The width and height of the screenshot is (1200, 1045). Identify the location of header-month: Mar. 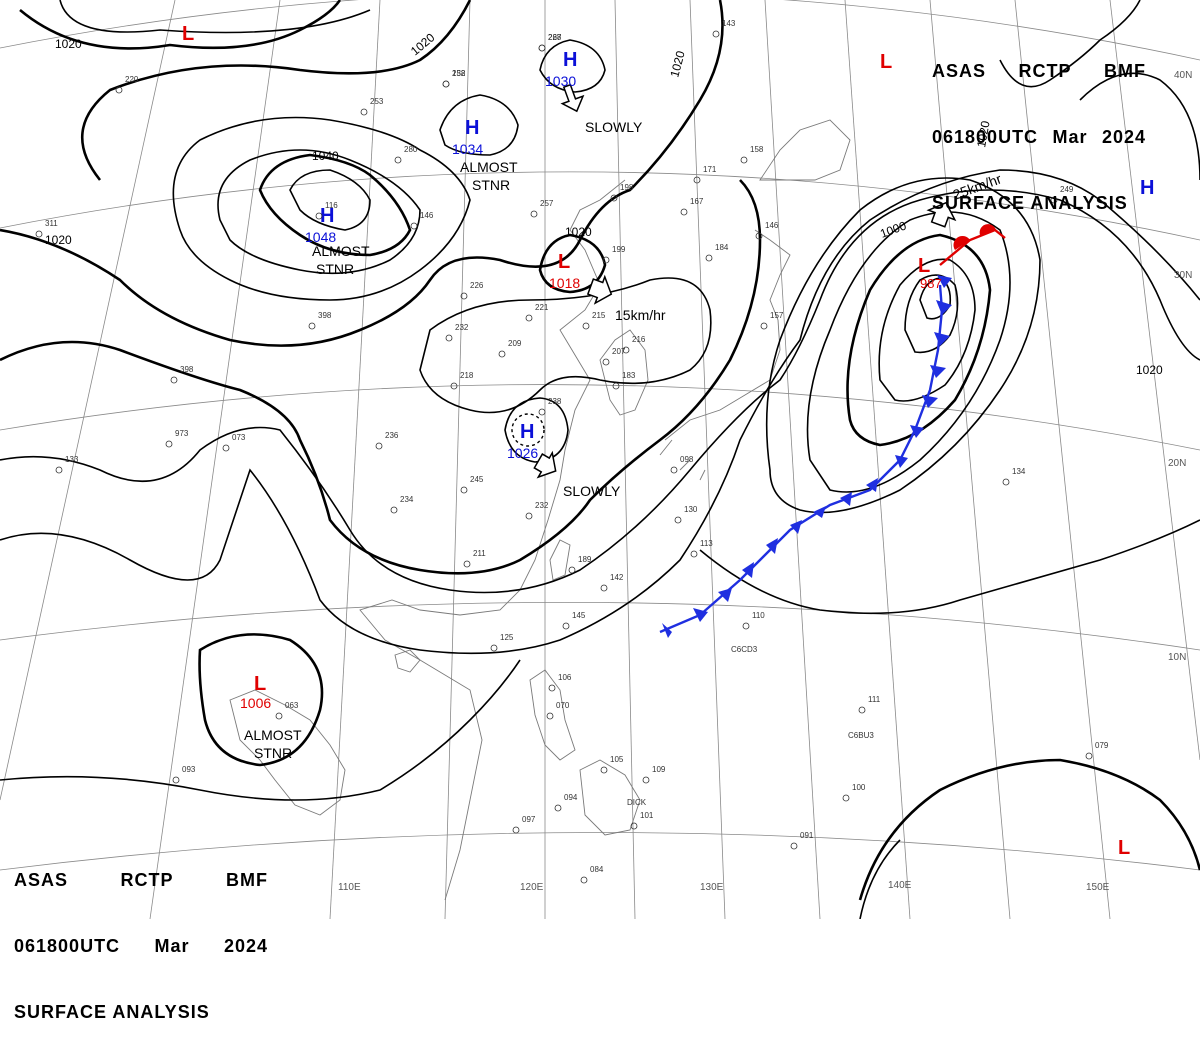
(172, 946).